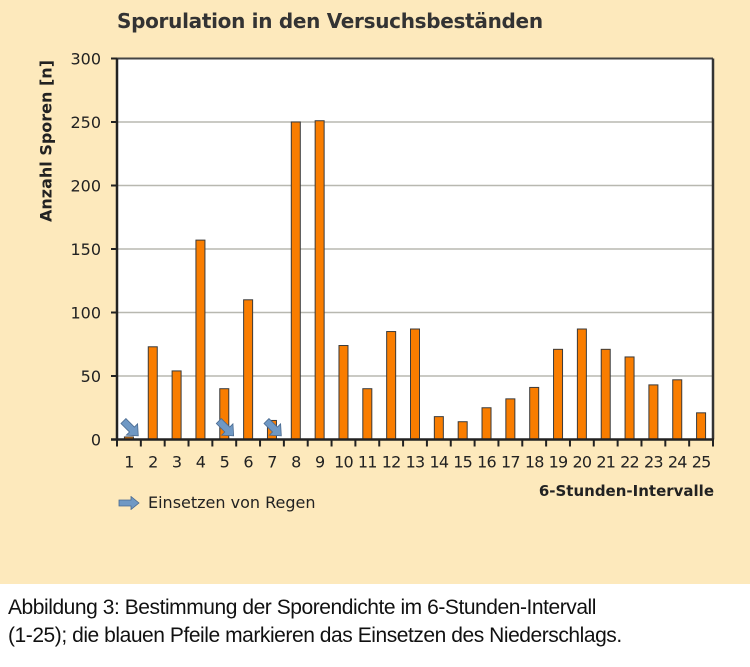  Describe the element at coordinates (626, 491) in the screenshot. I see `x-axis-label: 6-Stunden-Intervalle` at that location.